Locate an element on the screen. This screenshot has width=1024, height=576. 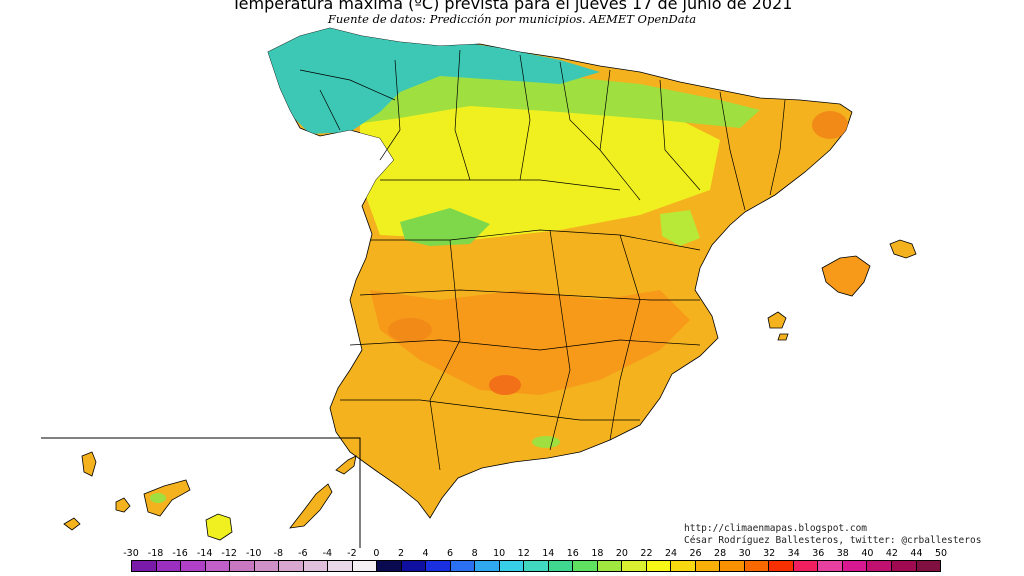
gran-canaria-island is located at coordinates (219, 527).